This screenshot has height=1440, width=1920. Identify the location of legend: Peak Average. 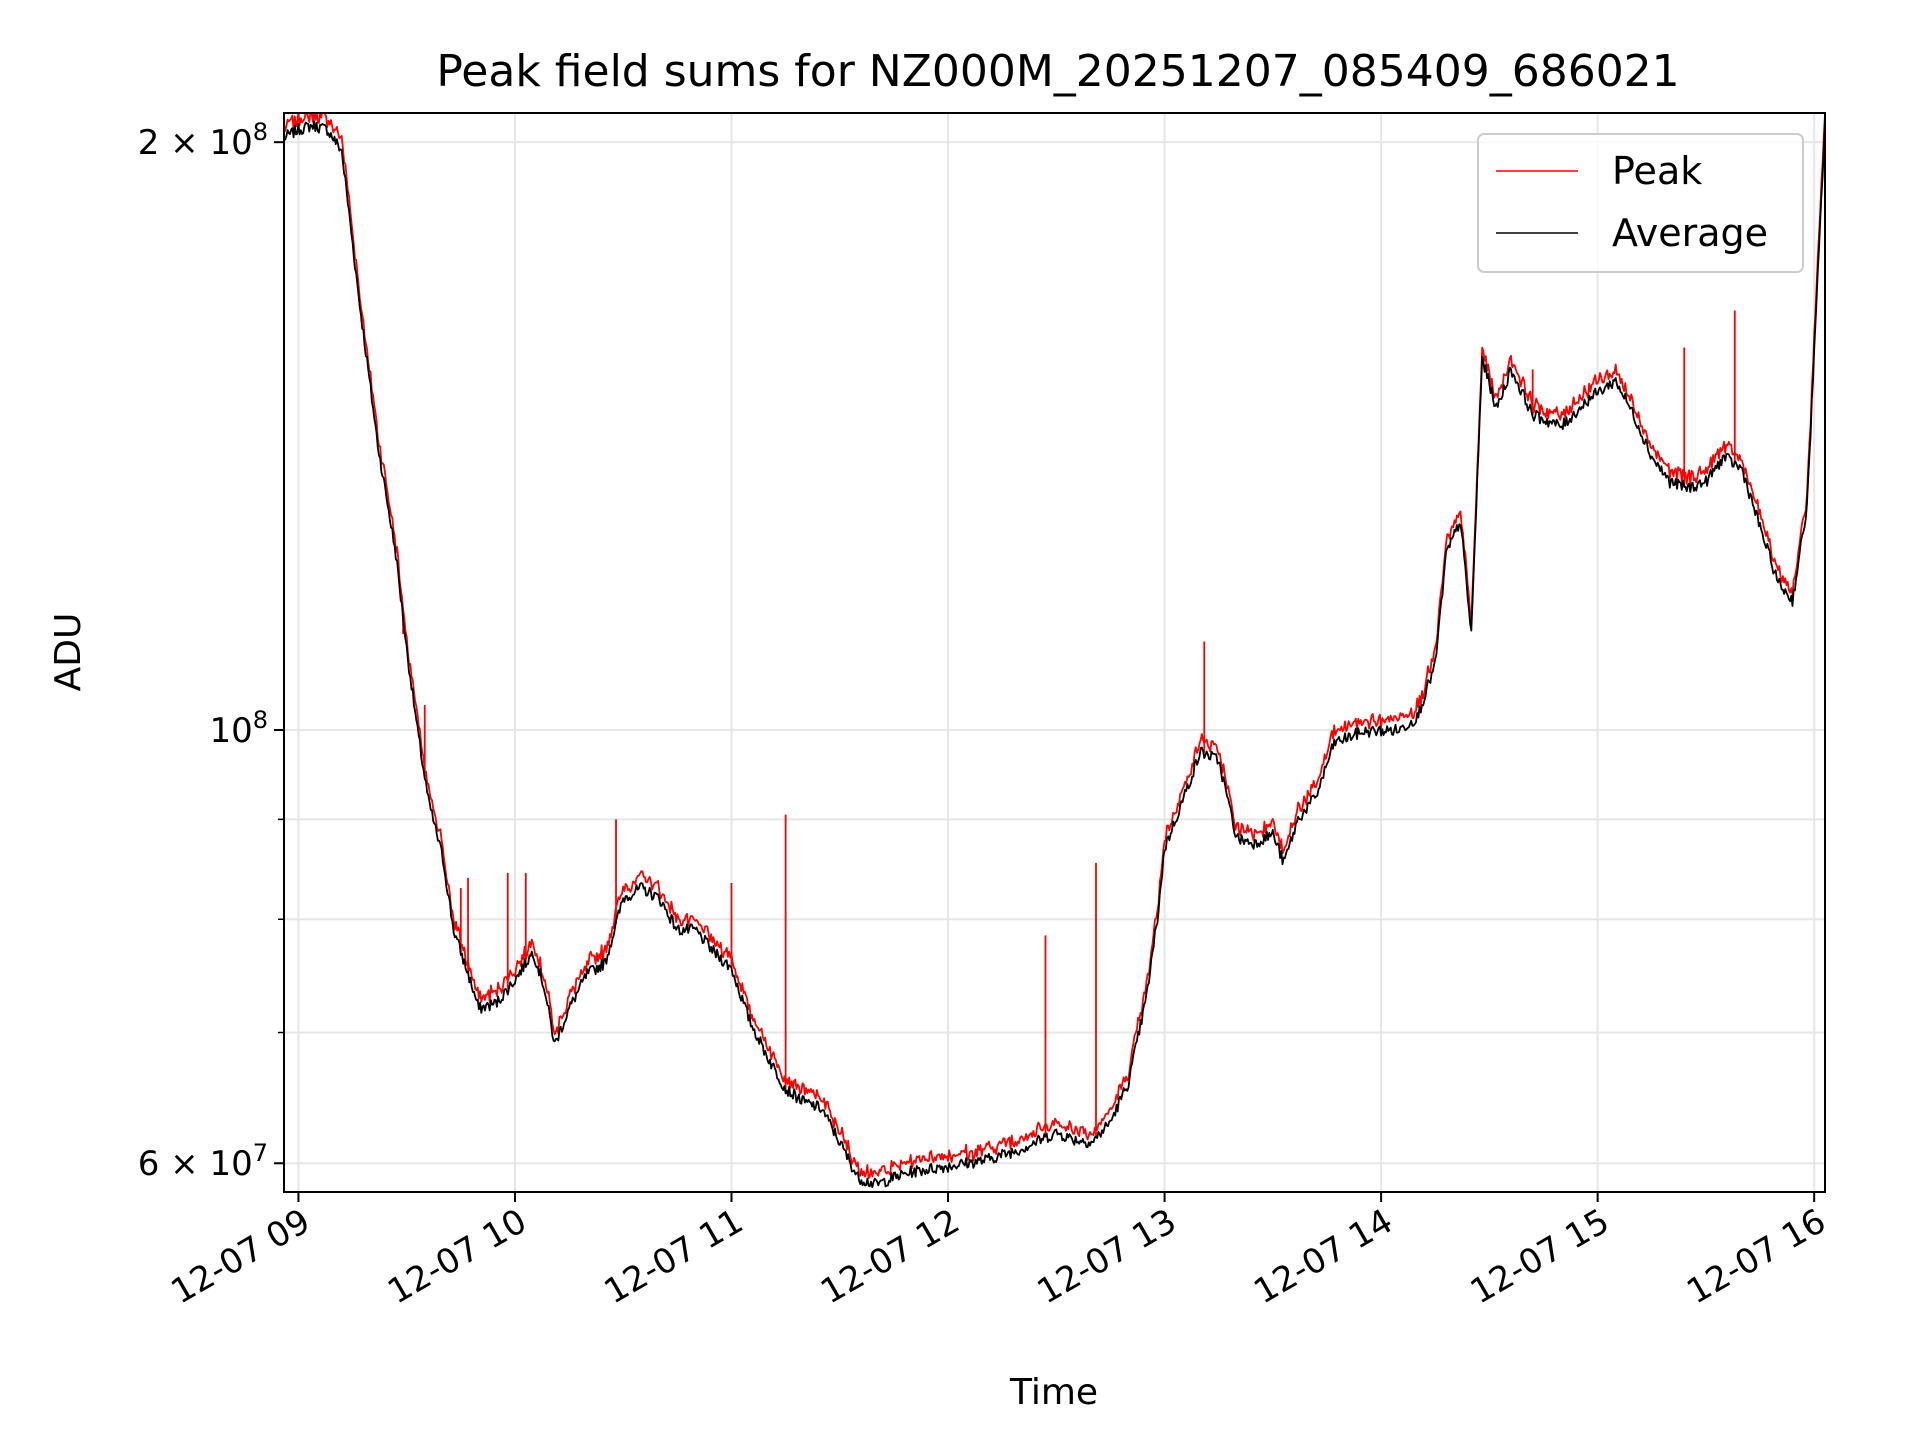
(1640, 203).